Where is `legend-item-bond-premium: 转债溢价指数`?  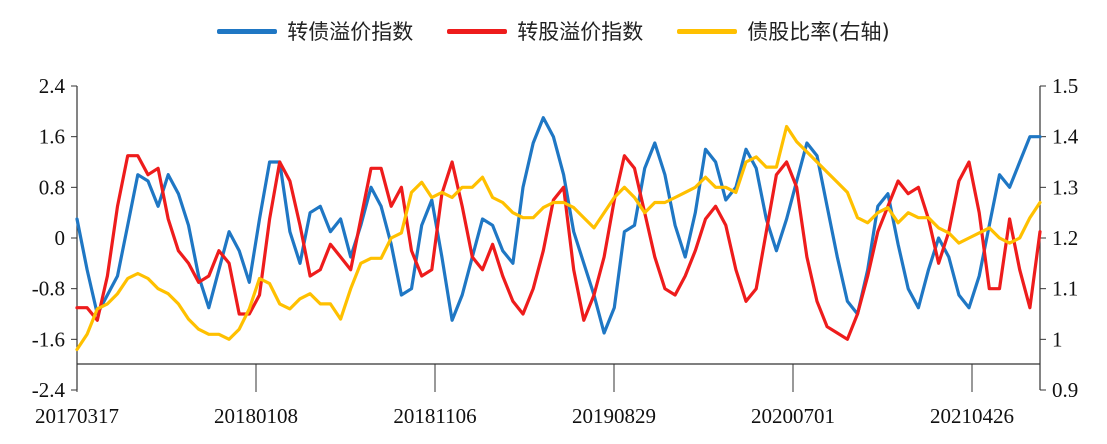 legend-item-bond-premium: 转债溢价指数 is located at coordinates (315, 31).